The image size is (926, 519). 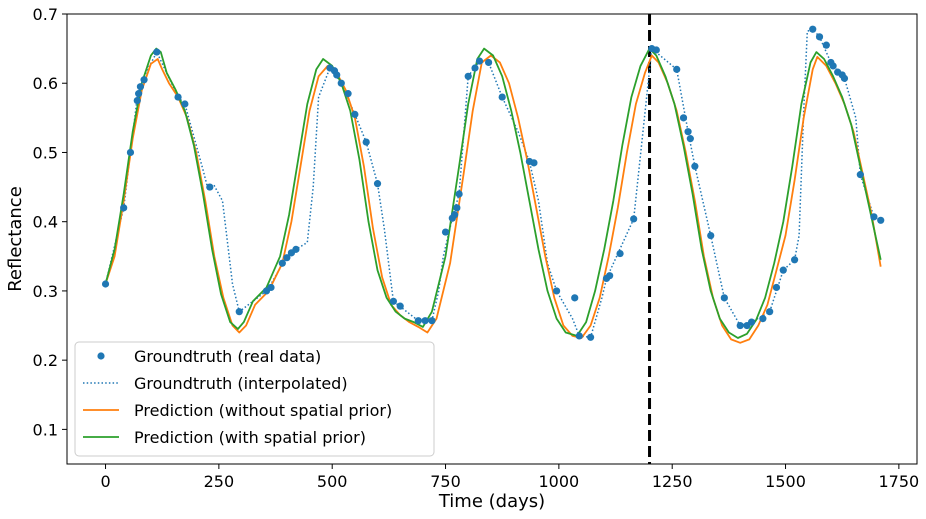 What do you see at coordinates (45, 360) in the screenshot?
I see `y-tick-label: 0.2` at bounding box center [45, 360].